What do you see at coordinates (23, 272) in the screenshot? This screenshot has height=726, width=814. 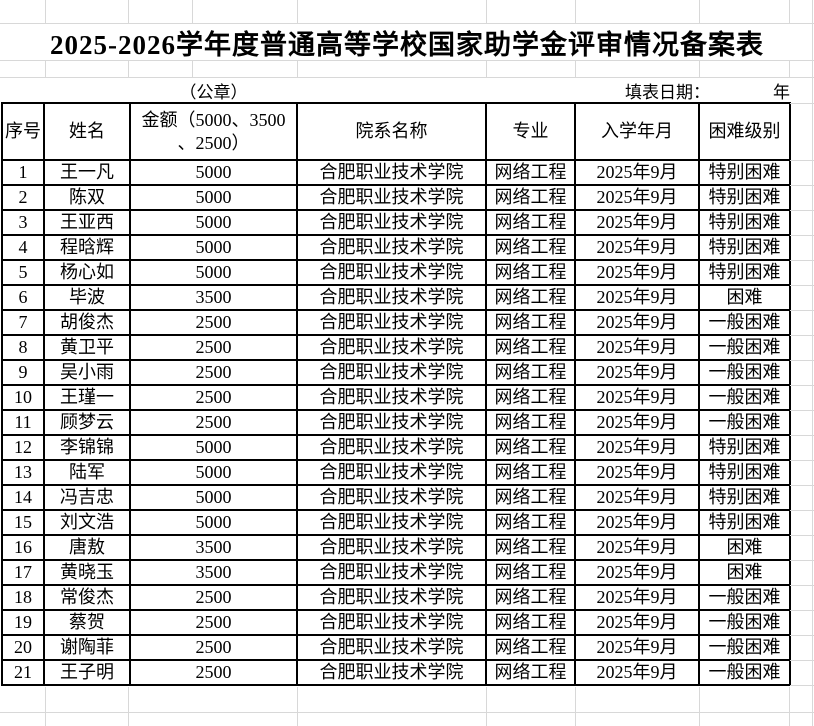 I see `cell-index: 5` at bounding box center [23, 272].